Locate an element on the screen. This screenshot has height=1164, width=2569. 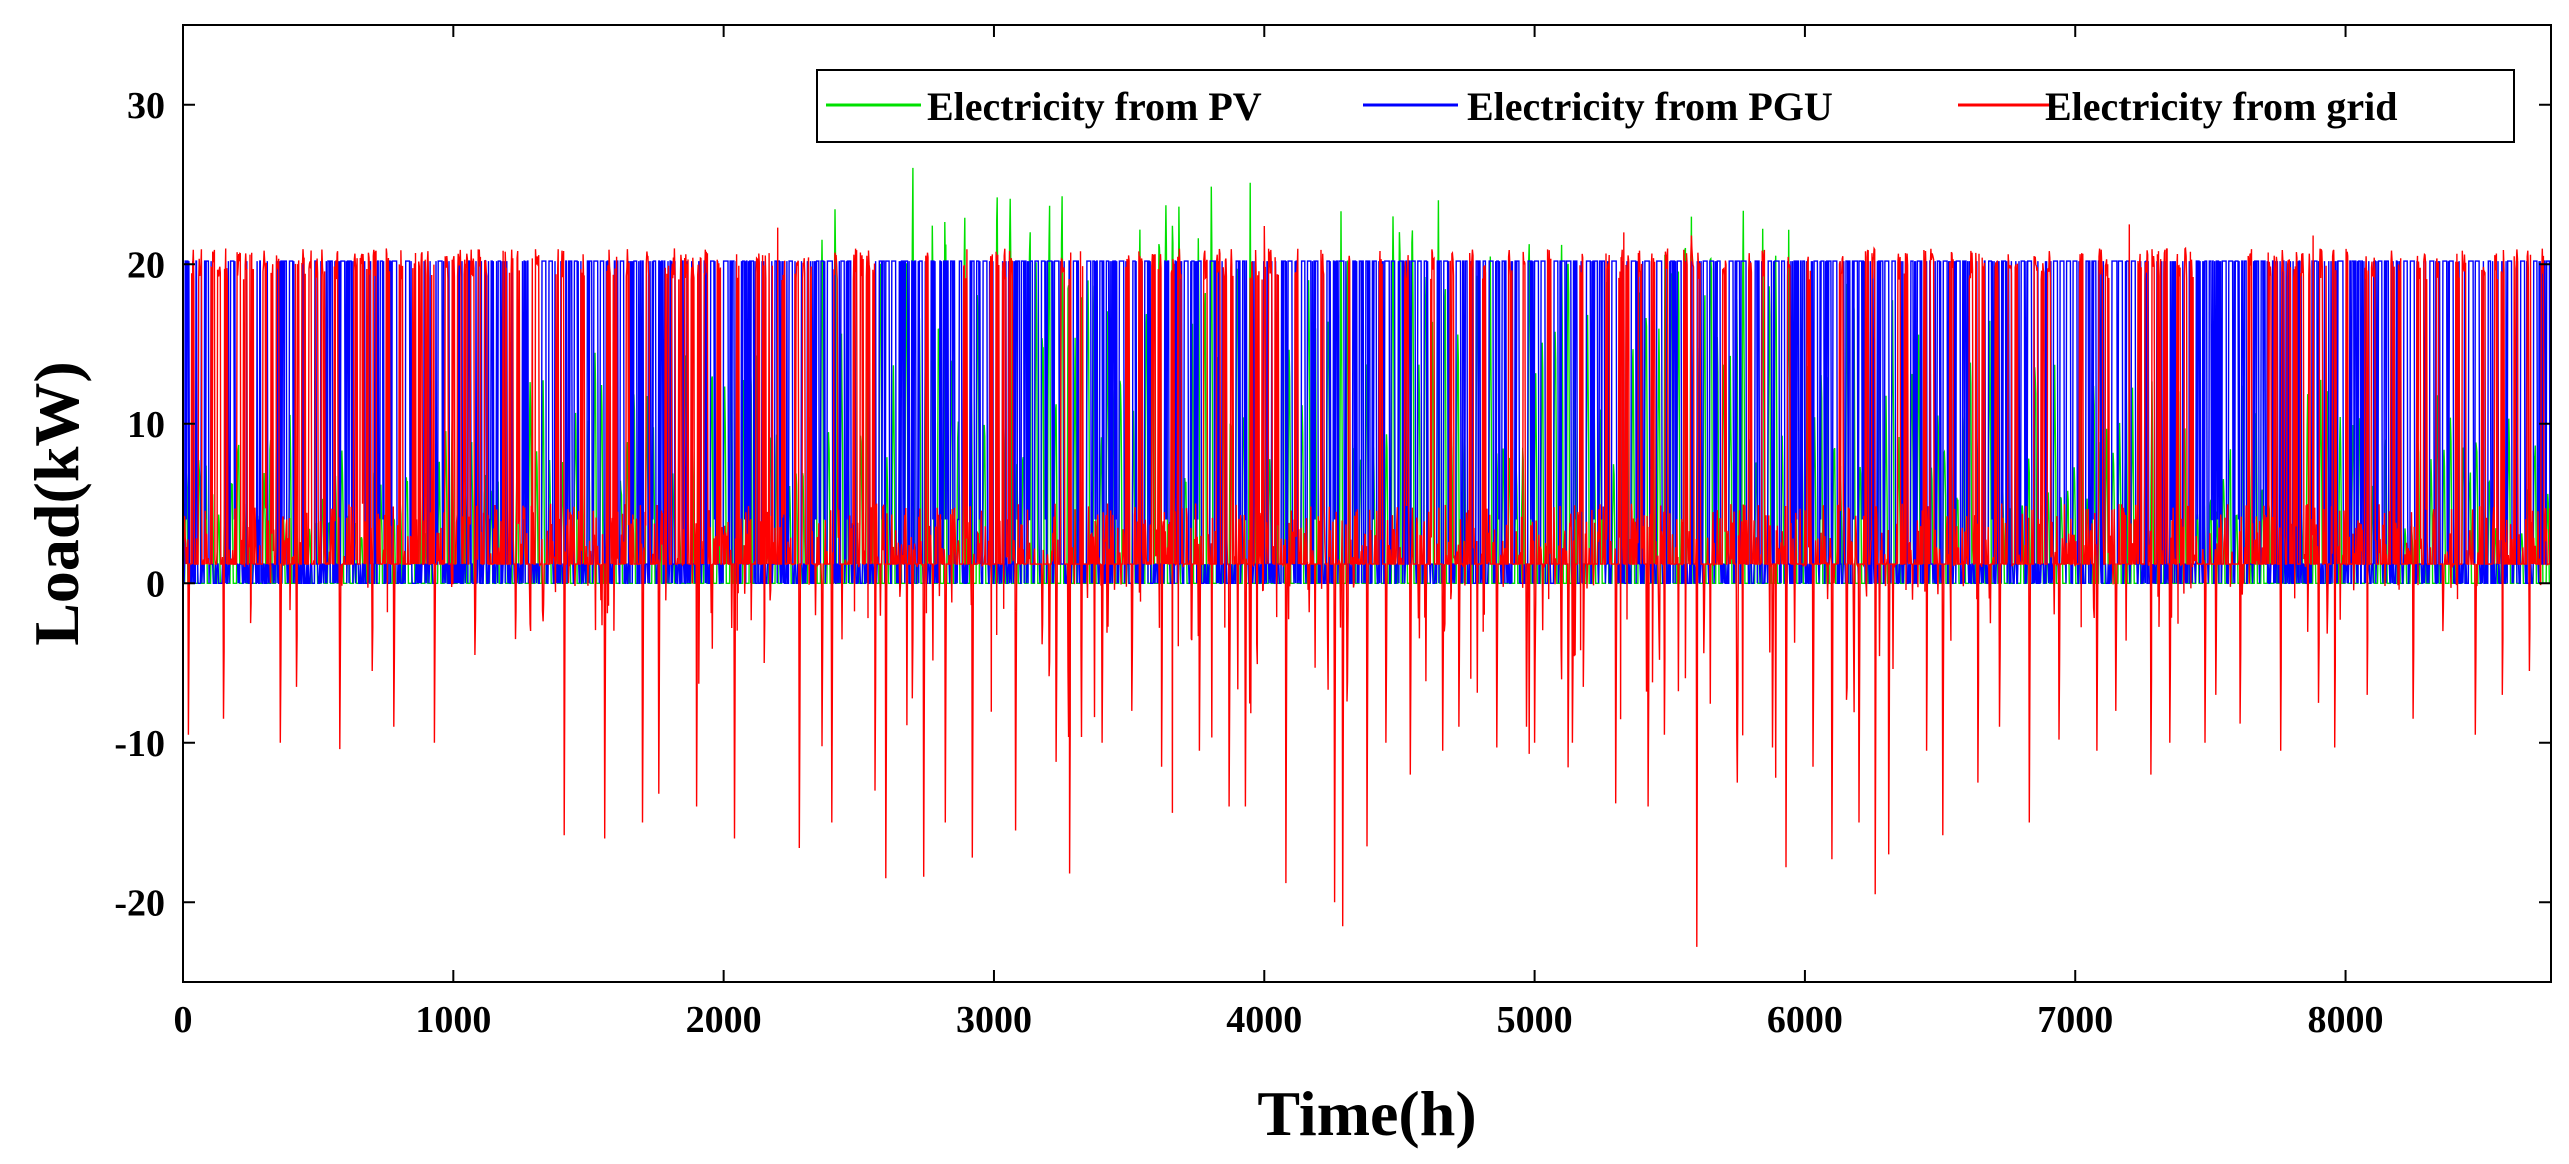
legend-label-pgu: Electricity from PGU is located at coordinates (1650, 106).